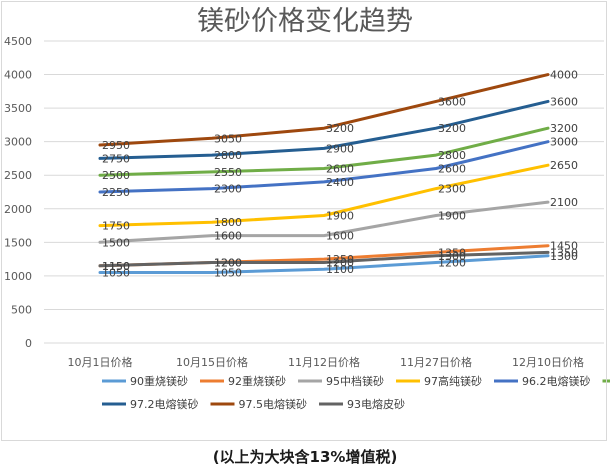  What do you see at coordinates (18, 242) in the screenshot?
I see `y-tick-label: 1500` at bounding box center [18, 242].